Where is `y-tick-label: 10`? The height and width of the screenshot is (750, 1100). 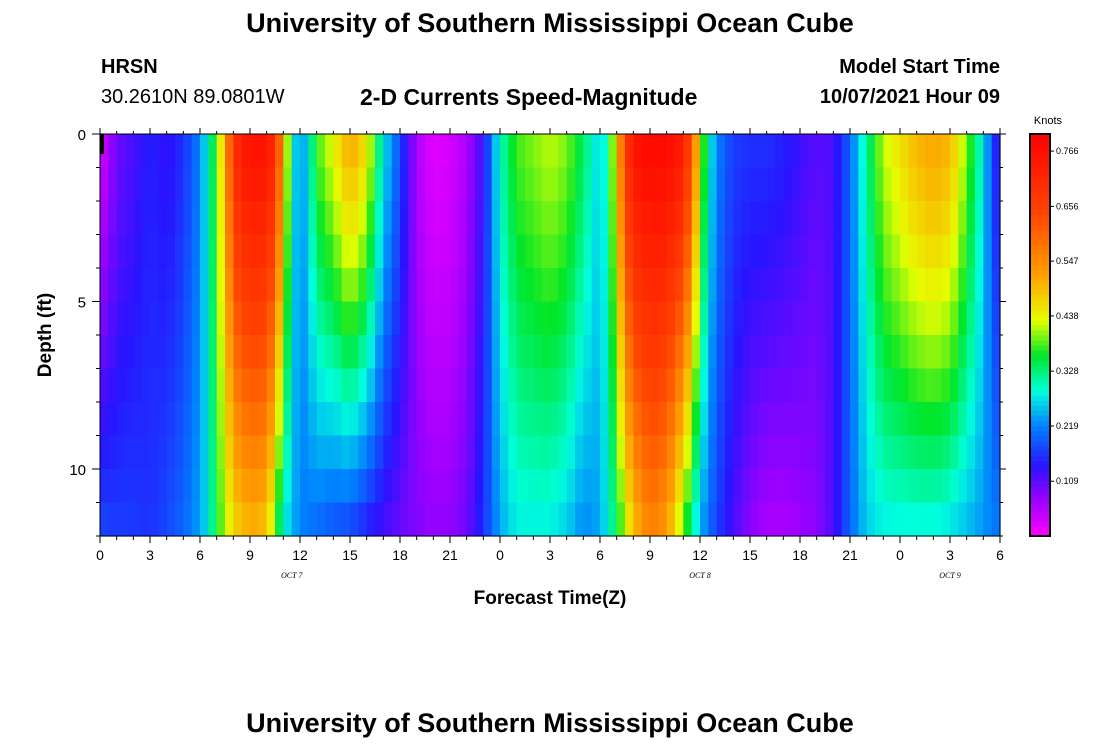
y-tick-label: 10 is located at coordinates (77, 470).